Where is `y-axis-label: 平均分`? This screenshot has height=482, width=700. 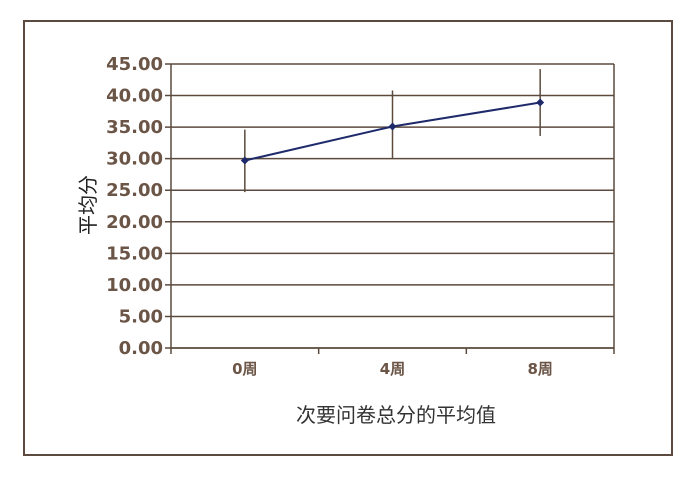 y-axis-label: 平均分 is located at coordinates (88, 205).